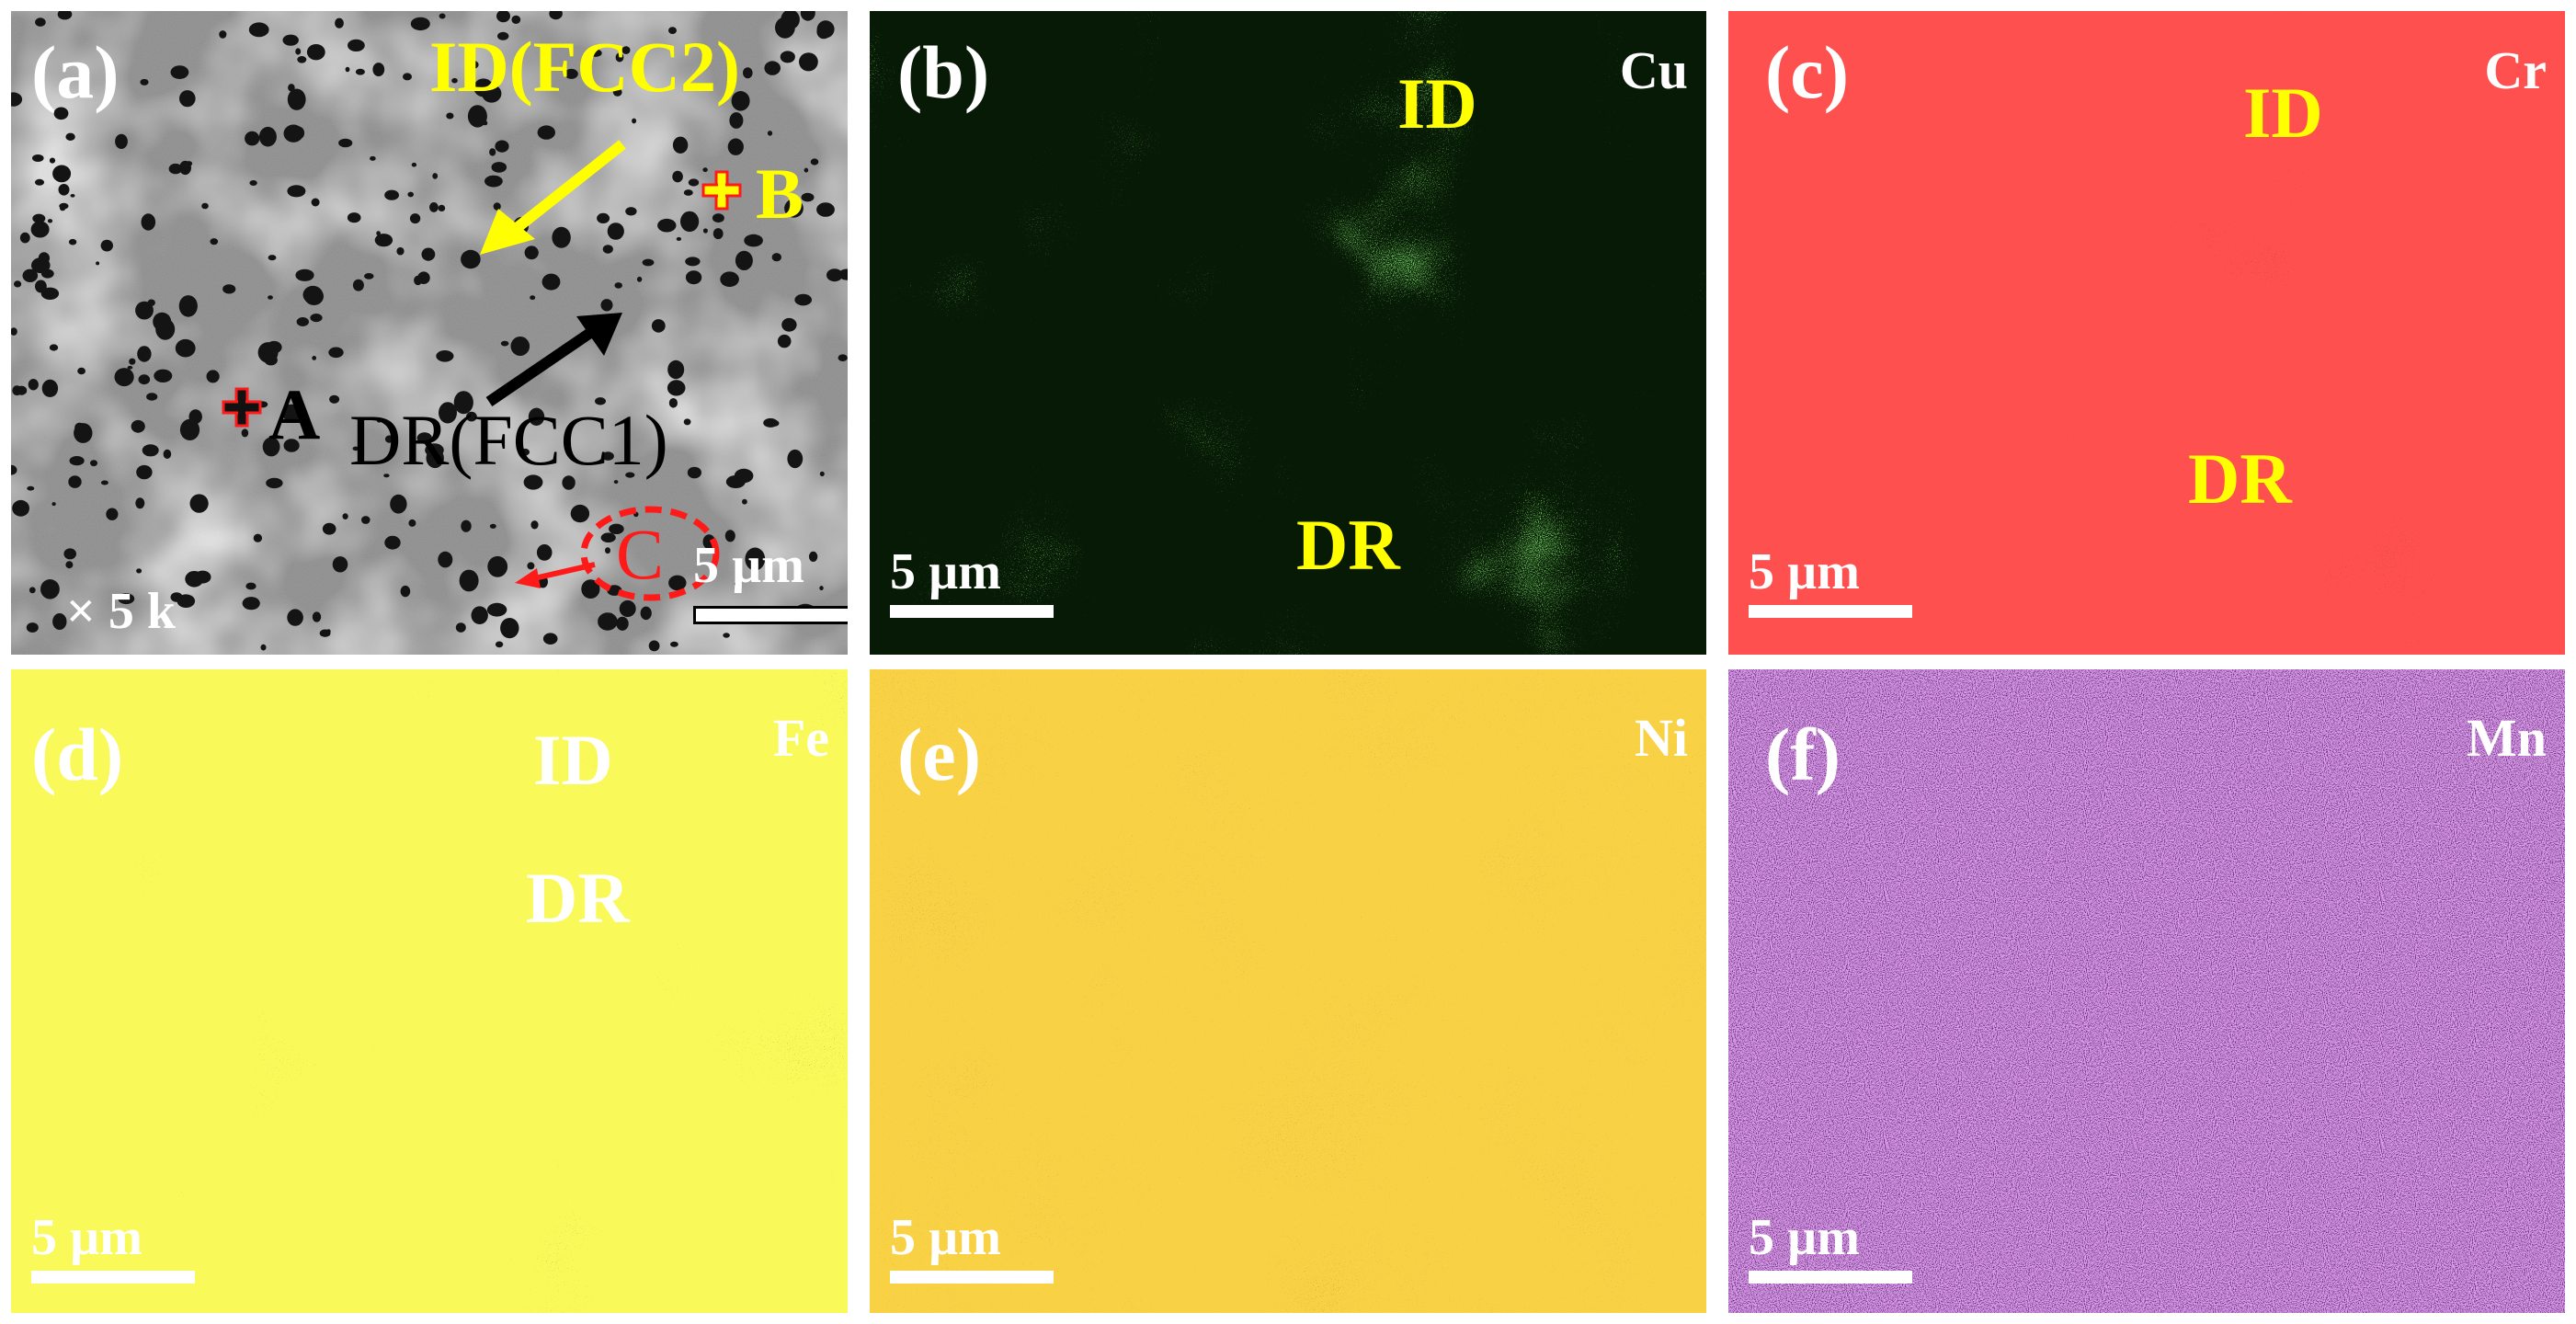  Describe the element at coordinates (945, 571) in the screenshot. I see `panel-b-scale-text: 5 µm` at that location.